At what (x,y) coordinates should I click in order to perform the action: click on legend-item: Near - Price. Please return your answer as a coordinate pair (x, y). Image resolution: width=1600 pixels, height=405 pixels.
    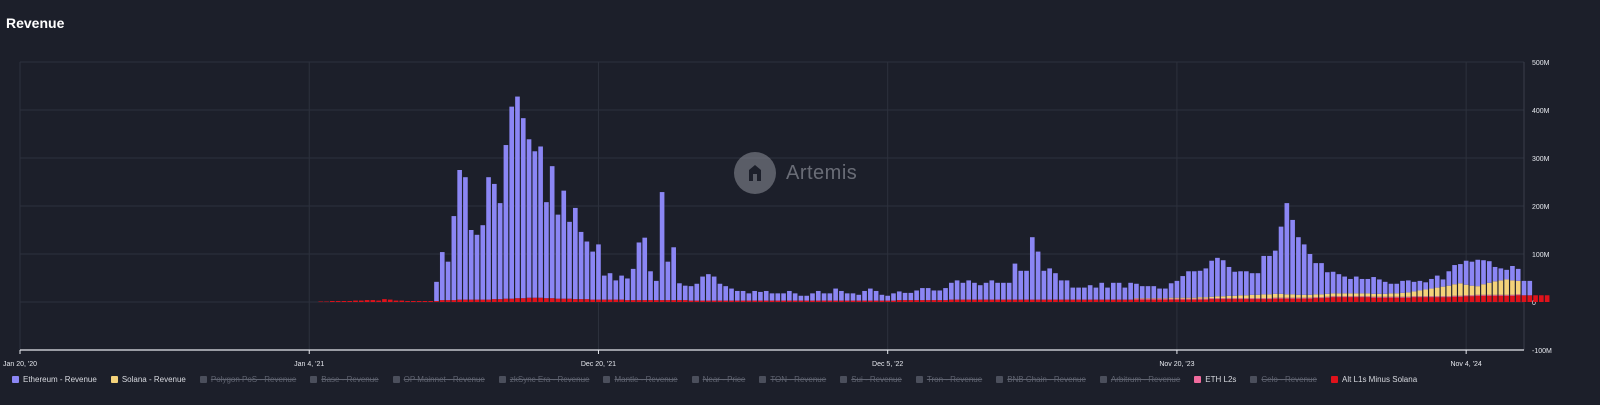
    Looking at the image, I should click on (718, 379).